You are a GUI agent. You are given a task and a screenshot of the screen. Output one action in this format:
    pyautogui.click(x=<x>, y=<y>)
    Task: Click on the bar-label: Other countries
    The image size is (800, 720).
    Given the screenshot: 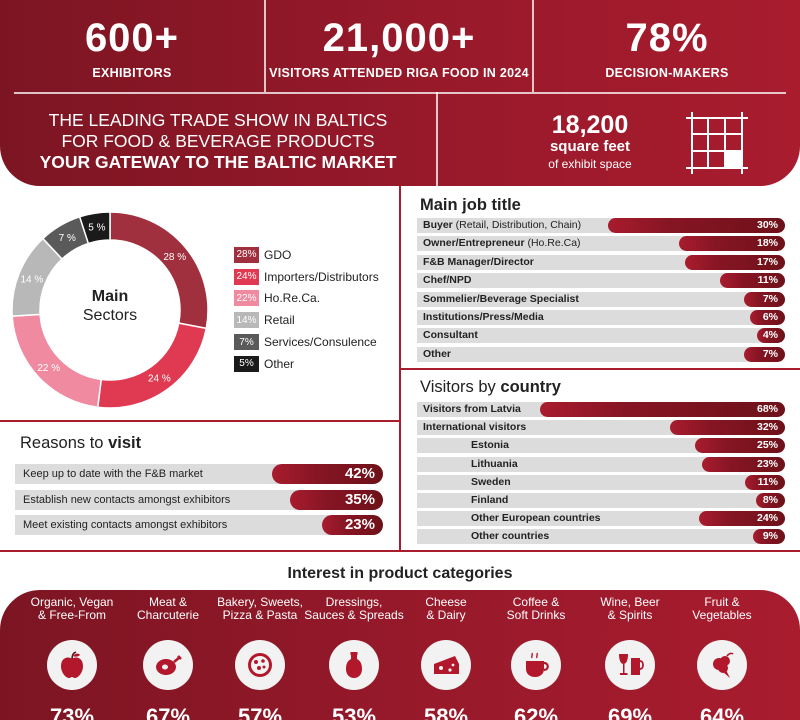 What is the action you would take?
    pyautogui.click(x=510, y=536)
    